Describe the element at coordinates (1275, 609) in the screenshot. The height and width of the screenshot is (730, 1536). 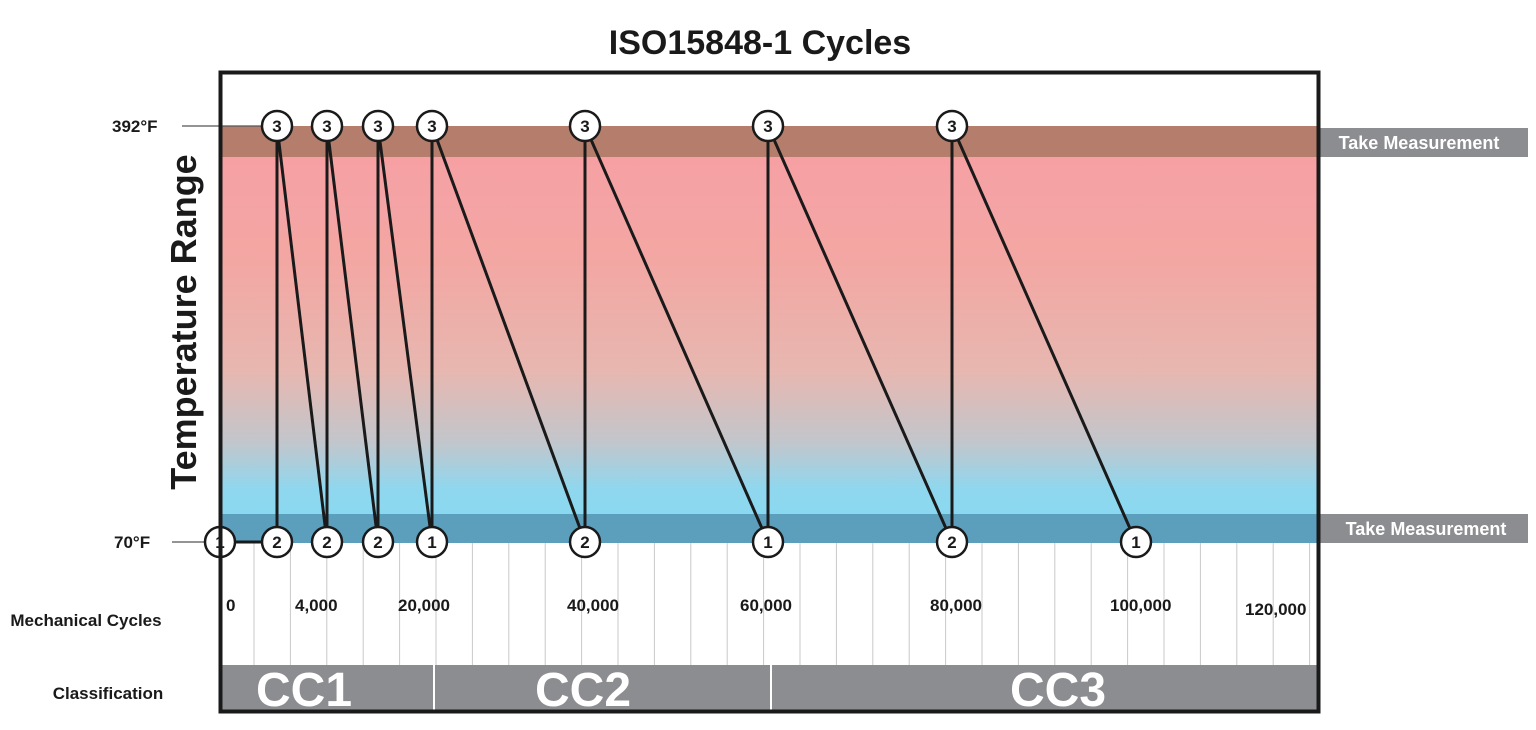
I see `tick-120000: 120,000` at that location.